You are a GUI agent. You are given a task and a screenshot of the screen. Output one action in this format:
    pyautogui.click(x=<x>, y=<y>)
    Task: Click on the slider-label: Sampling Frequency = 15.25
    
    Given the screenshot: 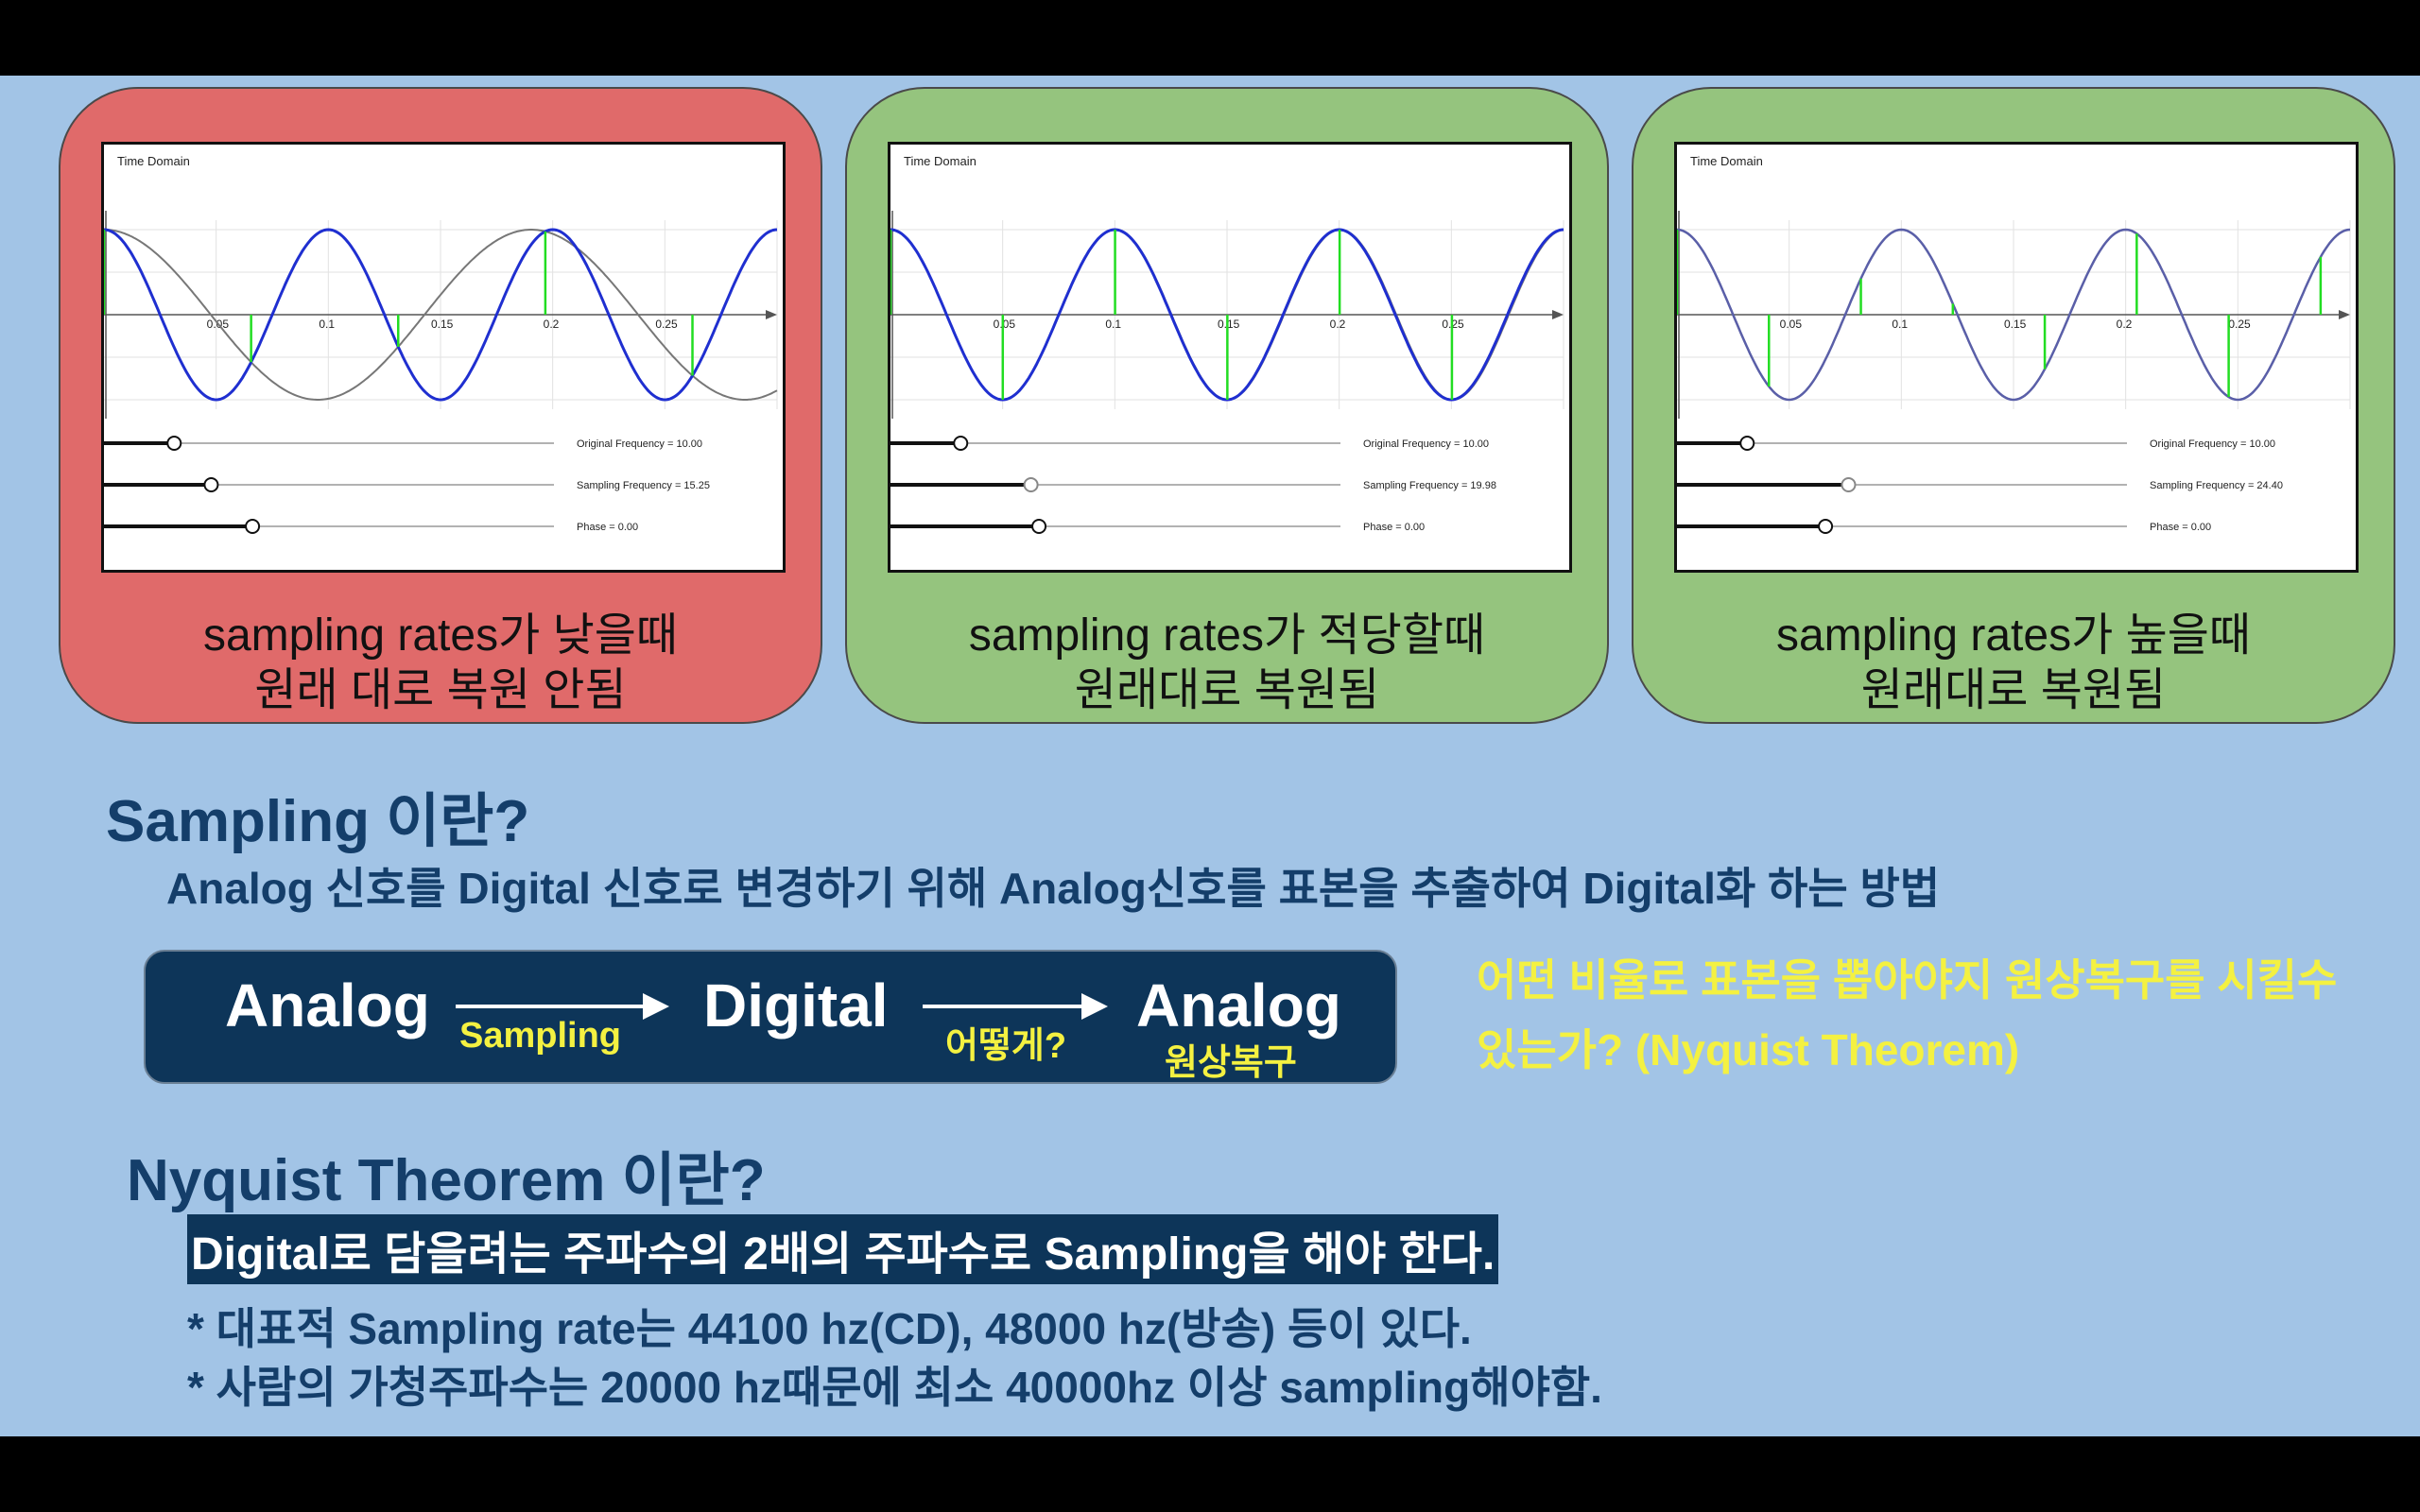 What is the action you would take?
    pyautogui.click(x=643, y=485)
    